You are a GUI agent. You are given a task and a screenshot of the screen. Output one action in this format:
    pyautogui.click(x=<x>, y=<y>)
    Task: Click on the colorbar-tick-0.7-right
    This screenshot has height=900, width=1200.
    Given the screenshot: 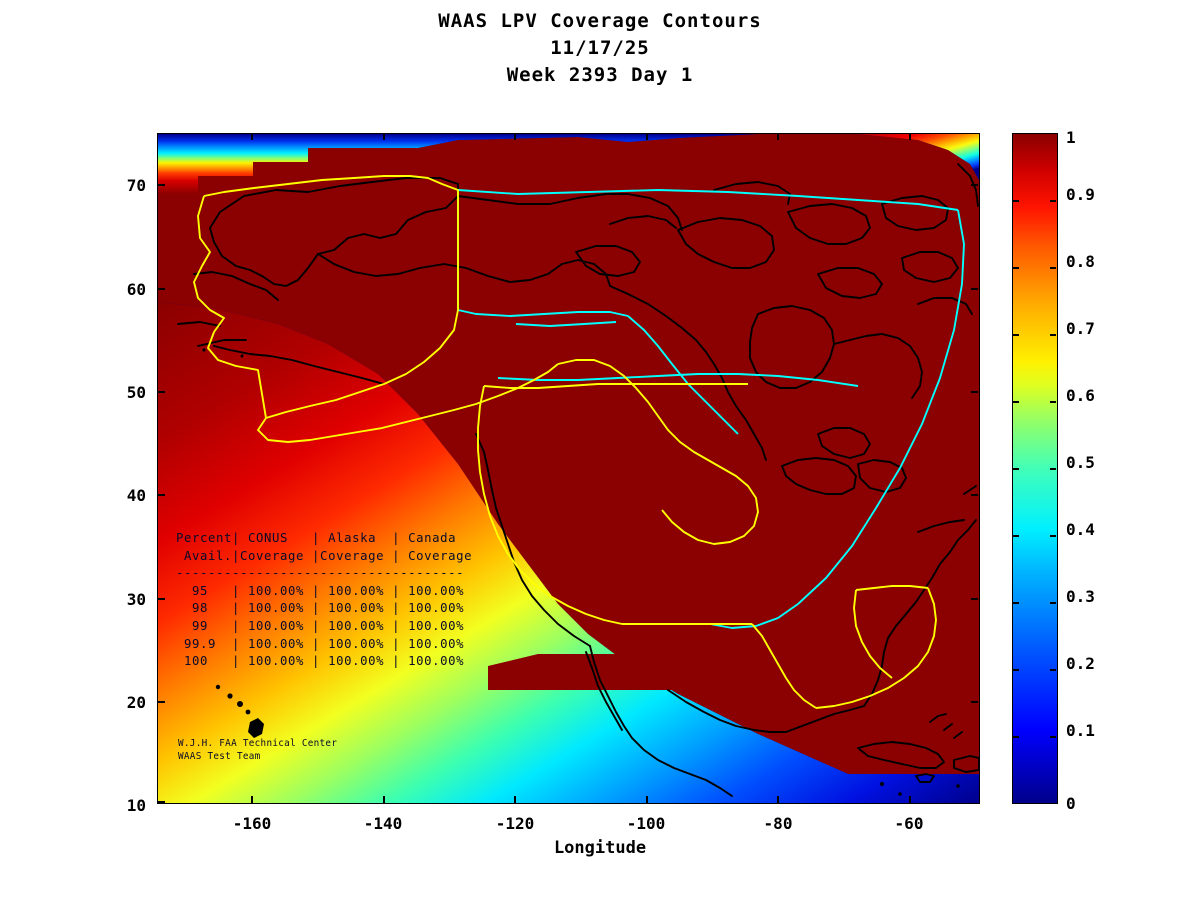 What is the action you would take?
    pyautogui.click(x=1053, y=335)
    